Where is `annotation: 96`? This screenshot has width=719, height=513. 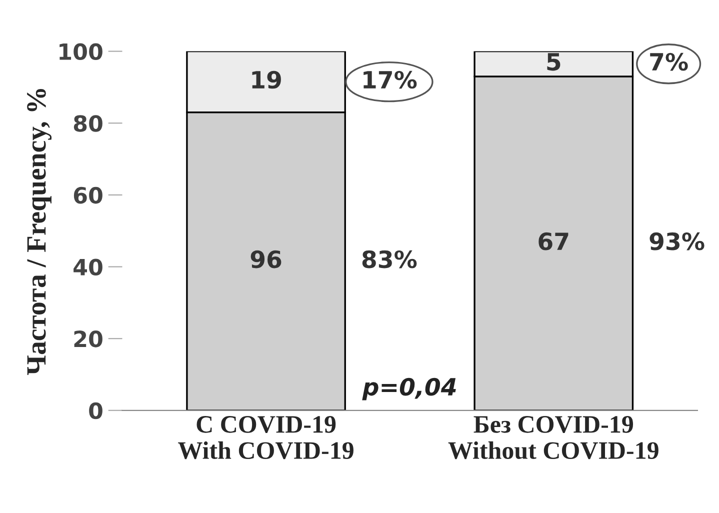 annotation: 96 is located at coordinates (266, 259).